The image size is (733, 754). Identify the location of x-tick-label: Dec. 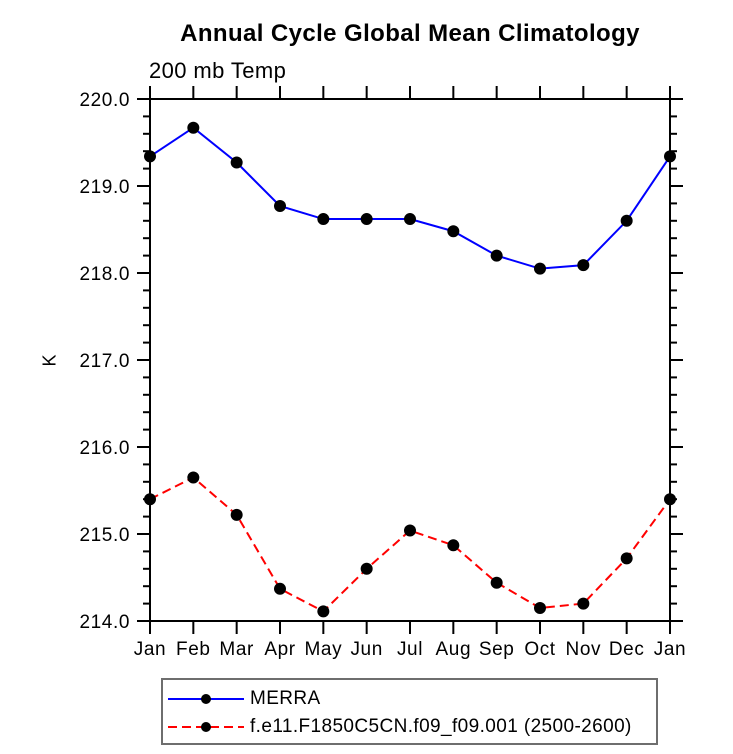
(627, 649).